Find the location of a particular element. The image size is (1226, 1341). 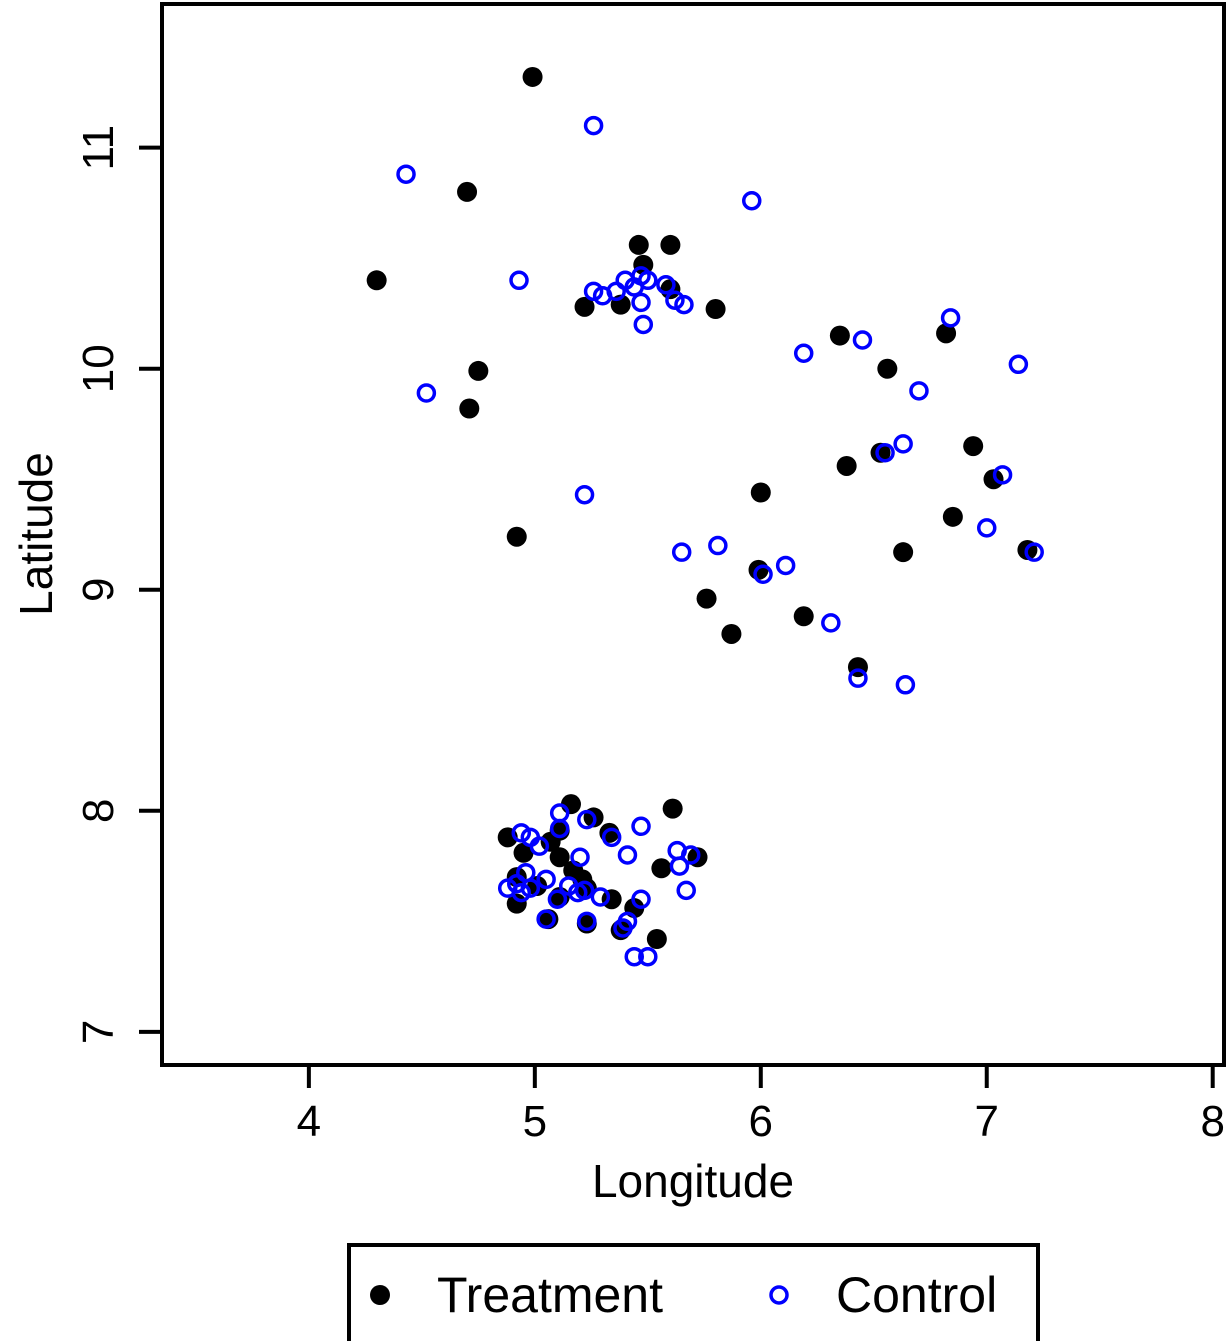

y-tick-label: 7 is located at coordinates (98, 1032).